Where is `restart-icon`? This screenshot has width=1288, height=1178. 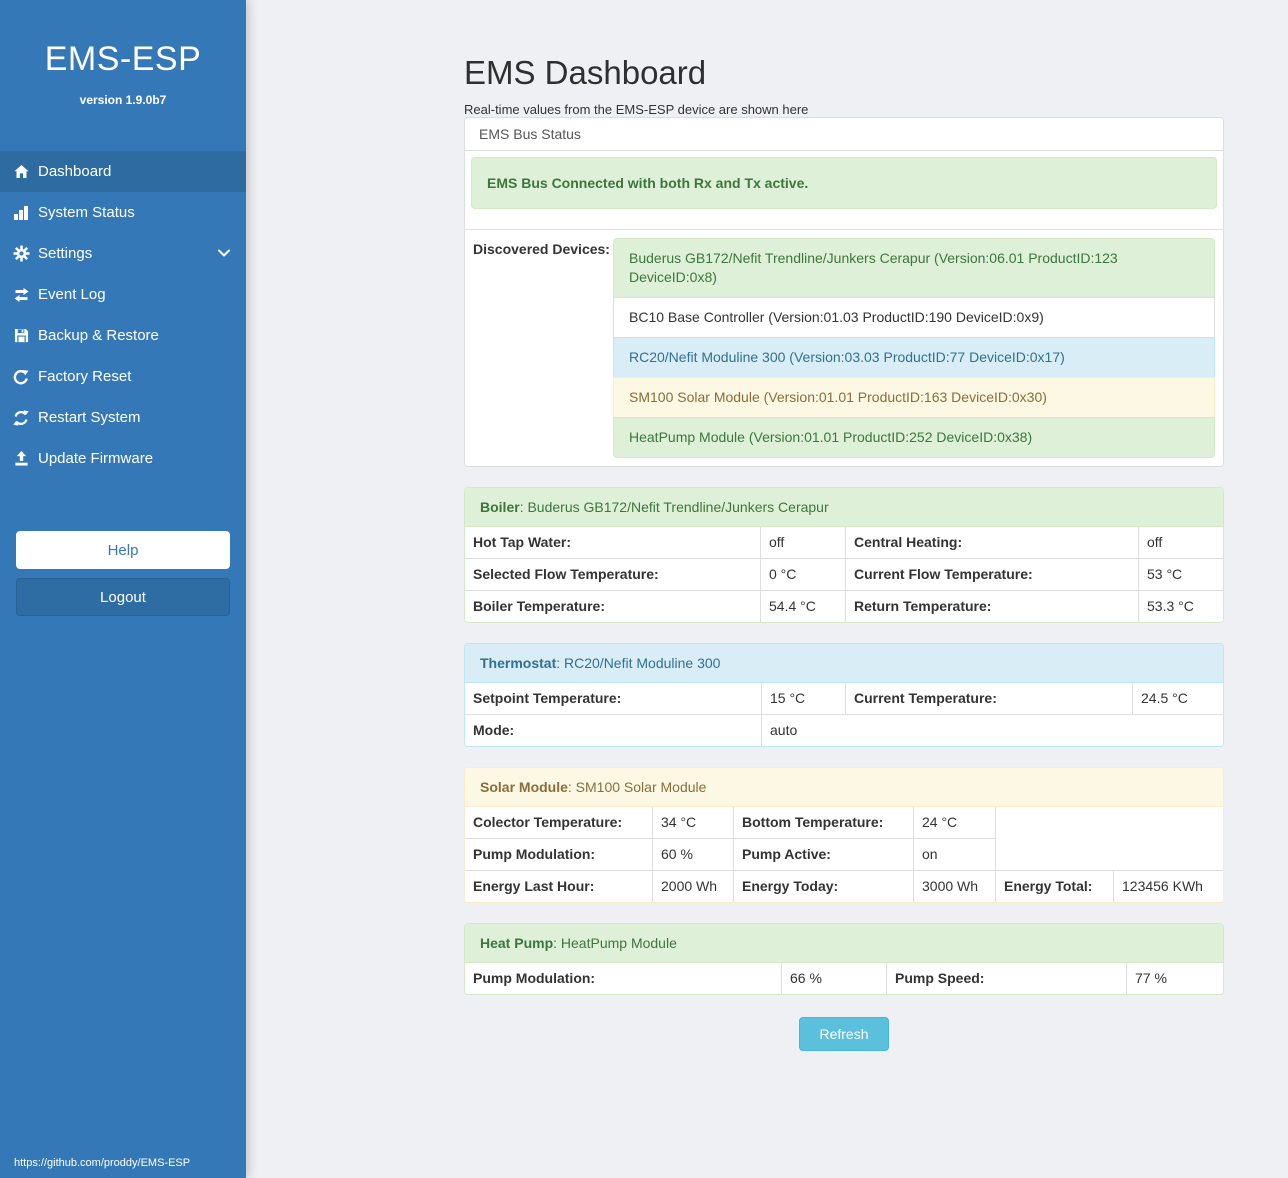
restart-icon is located at coordinates (21, 418).